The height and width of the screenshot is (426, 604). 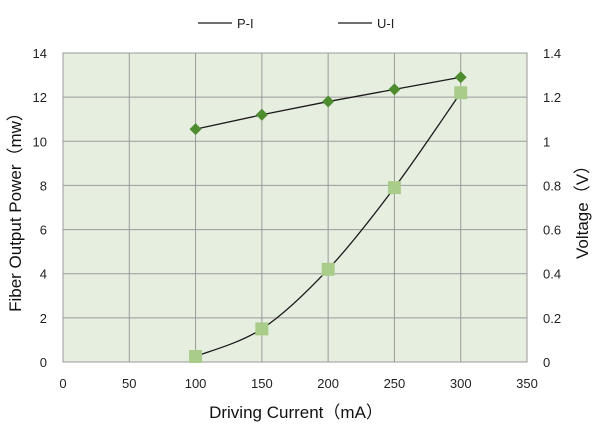 What do you see at coordinates (43, 230) in the screenshot?
I see `y-left-tick-label: 6` at bounding box center [43, 230].